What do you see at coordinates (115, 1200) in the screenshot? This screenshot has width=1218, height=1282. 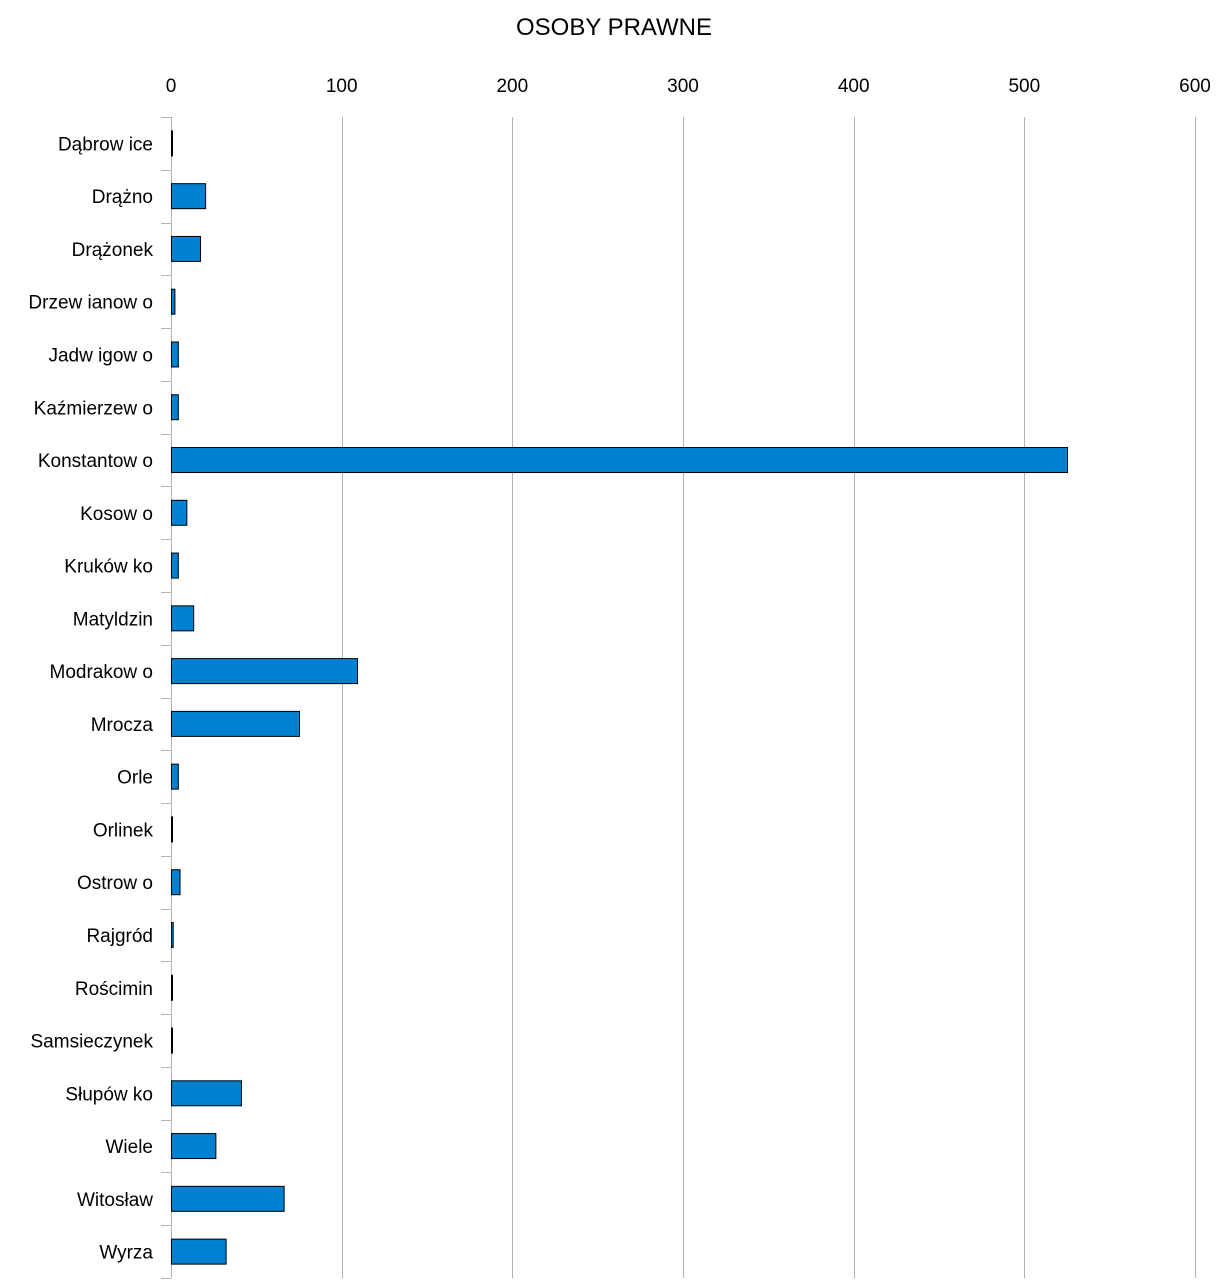 I see `y-tick-label: Witosław` at bounding box center [115, 1200].